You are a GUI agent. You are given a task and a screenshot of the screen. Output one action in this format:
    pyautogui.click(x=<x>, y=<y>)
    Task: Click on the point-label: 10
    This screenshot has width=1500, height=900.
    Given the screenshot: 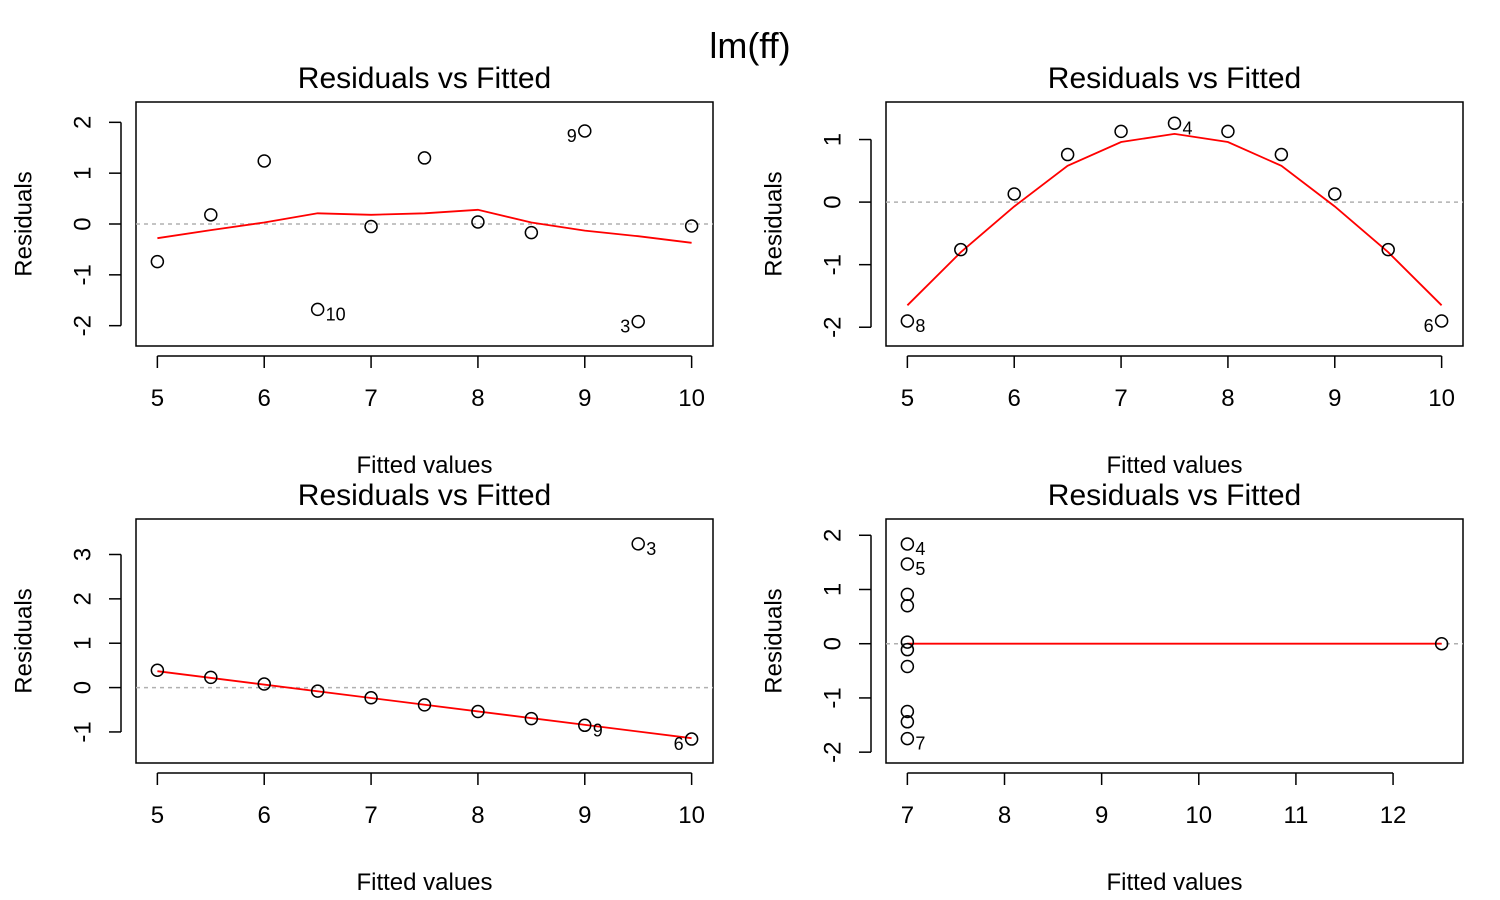 What is the action you would take?
    pyautogui.click(x=336, y=314)
    